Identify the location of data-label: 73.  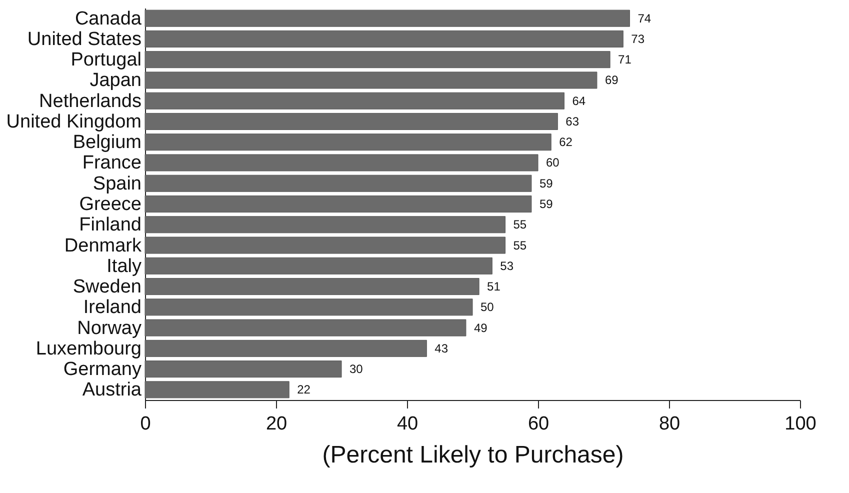
(638, 39).